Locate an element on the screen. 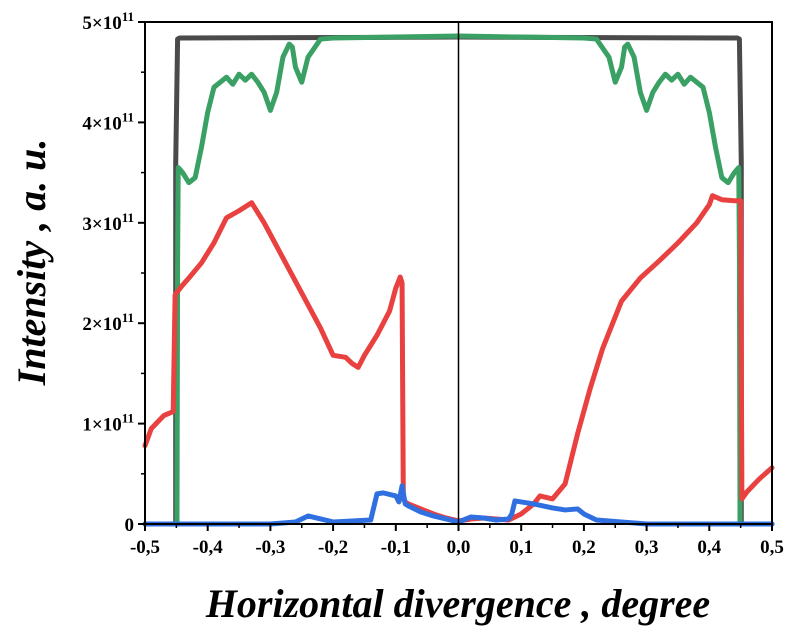 The width and height of the screenshot is (789, 628). y-tick-label: 1×10¹¹ is located at coordinates (108, 423).